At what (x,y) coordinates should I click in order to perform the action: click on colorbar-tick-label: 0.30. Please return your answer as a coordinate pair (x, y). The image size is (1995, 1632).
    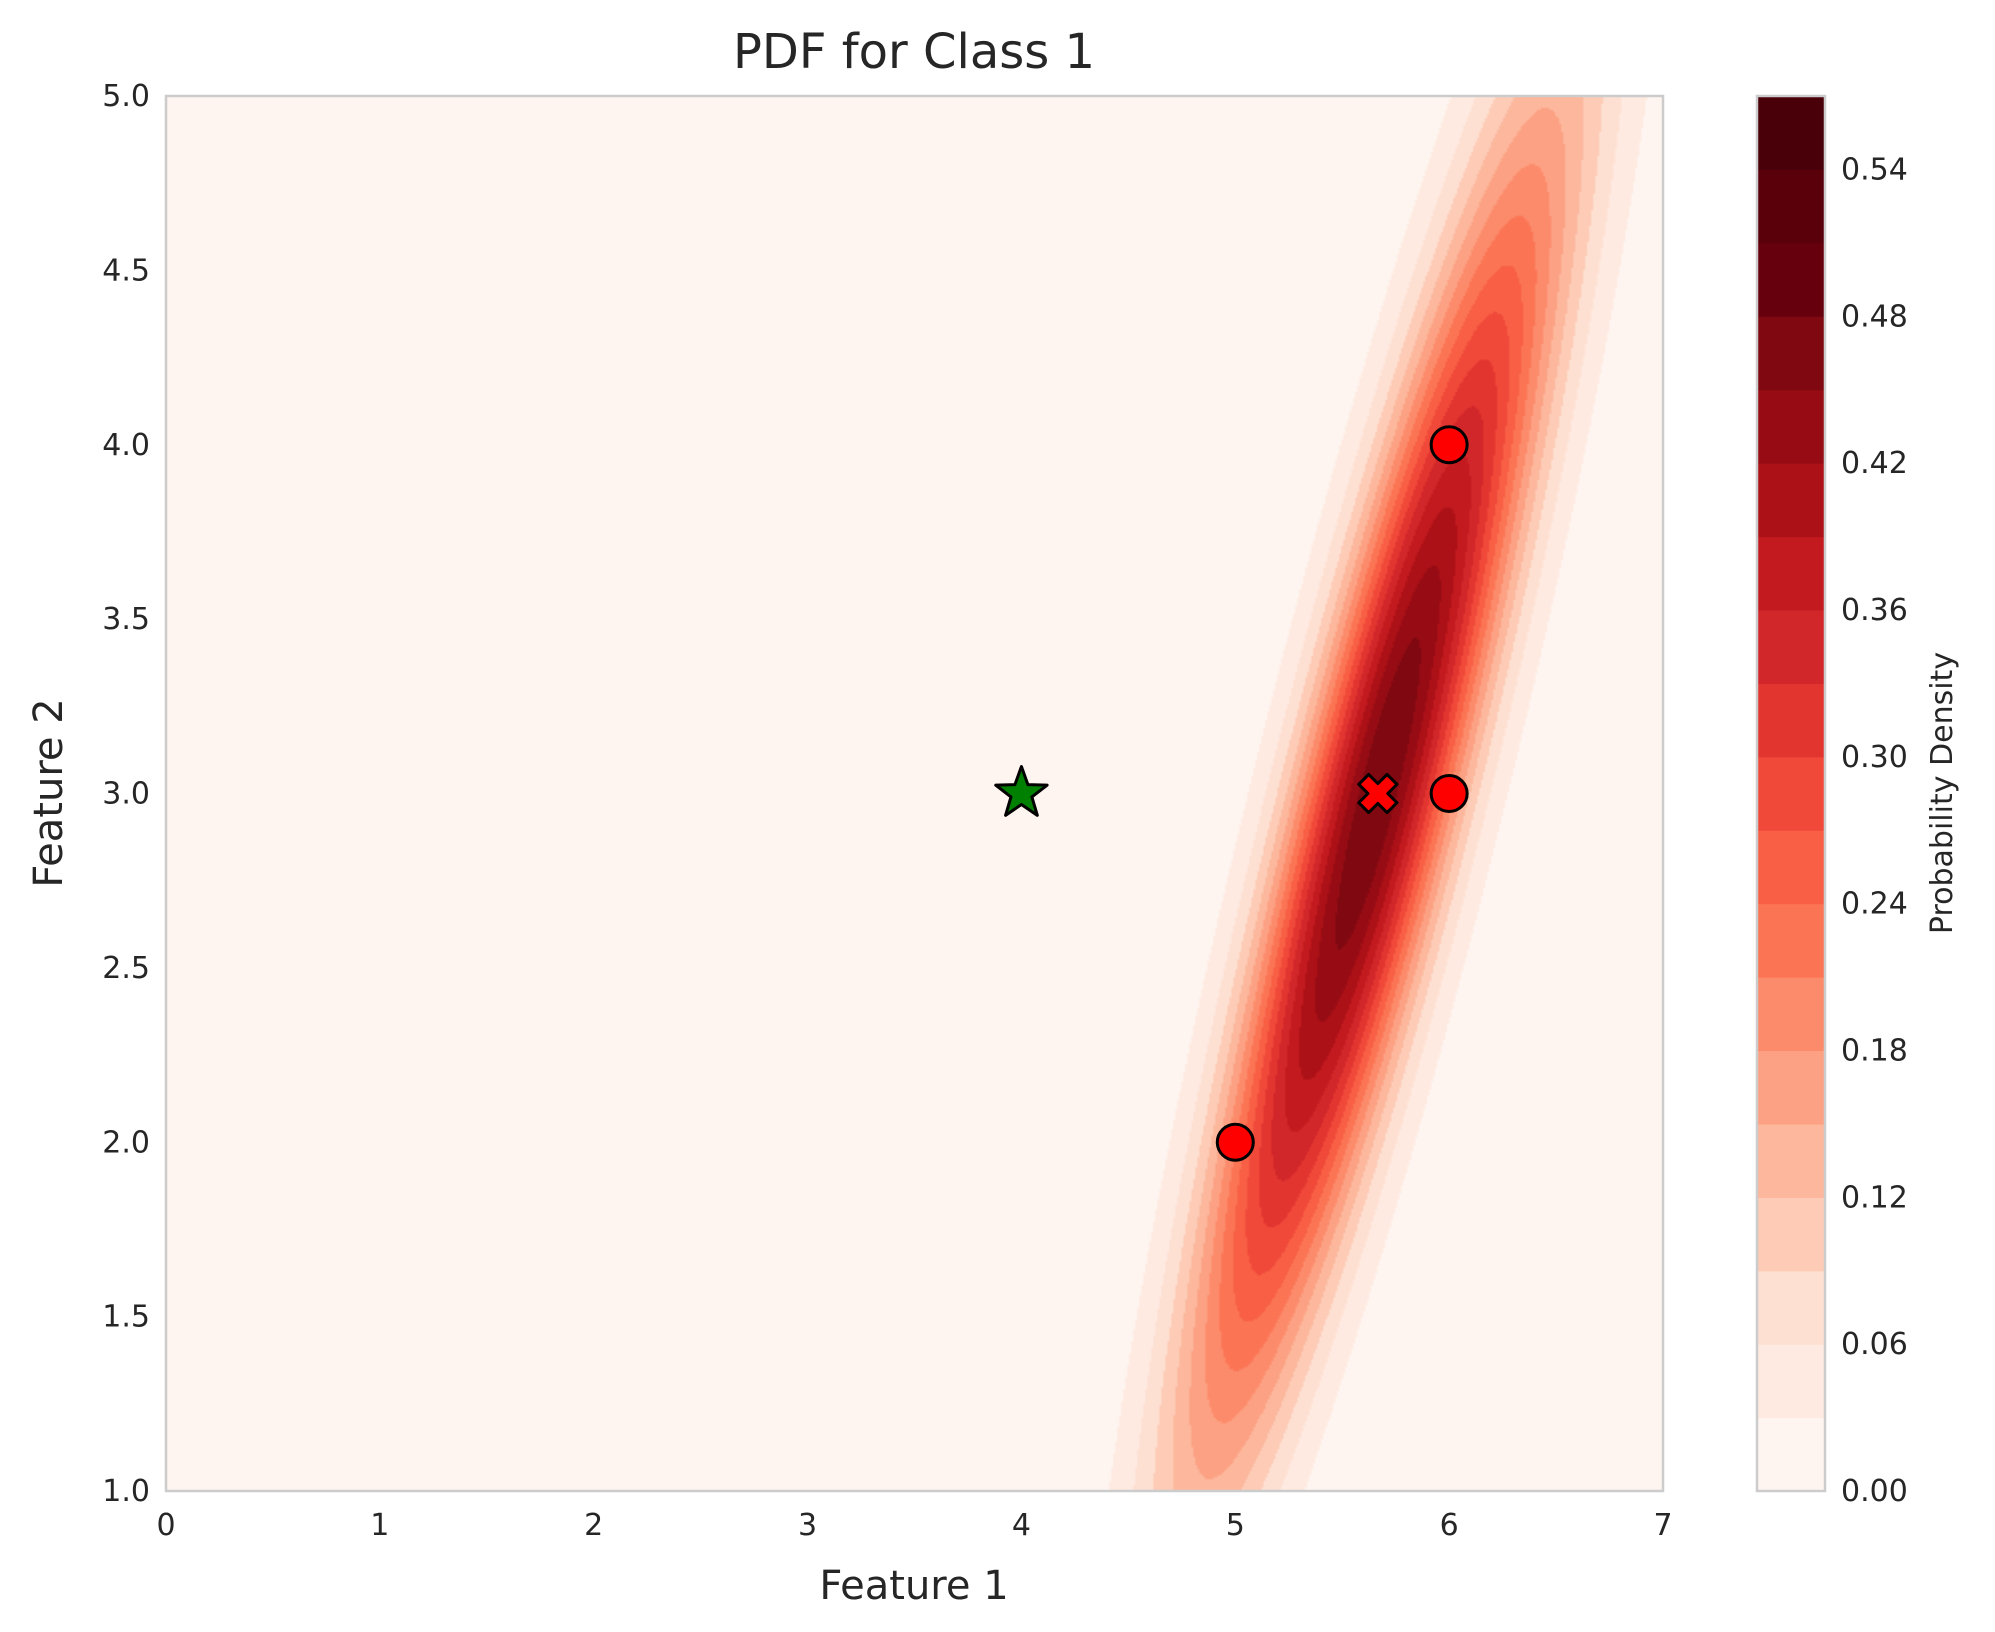
    Looking at the image, I should click on (1874, 757).